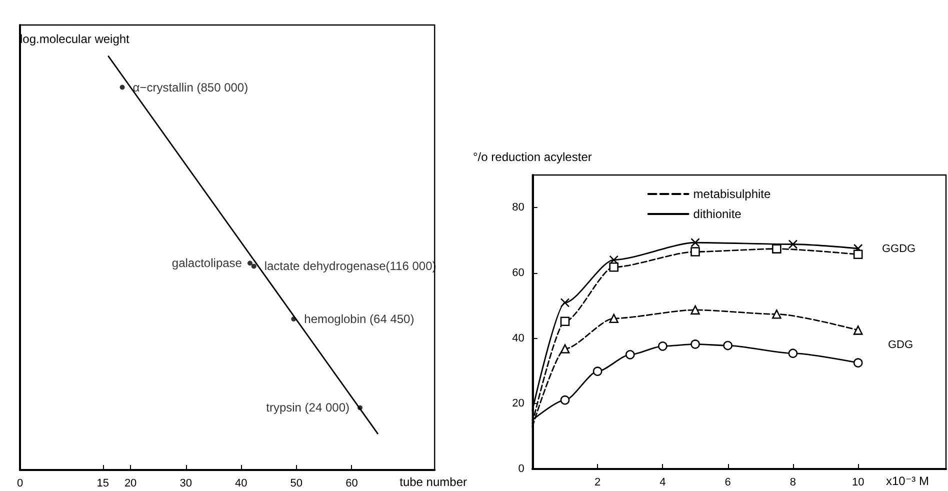  Describe the element at coordinates (521, 469) in the screenshot. I see `y-tick-label: 0` at that location.